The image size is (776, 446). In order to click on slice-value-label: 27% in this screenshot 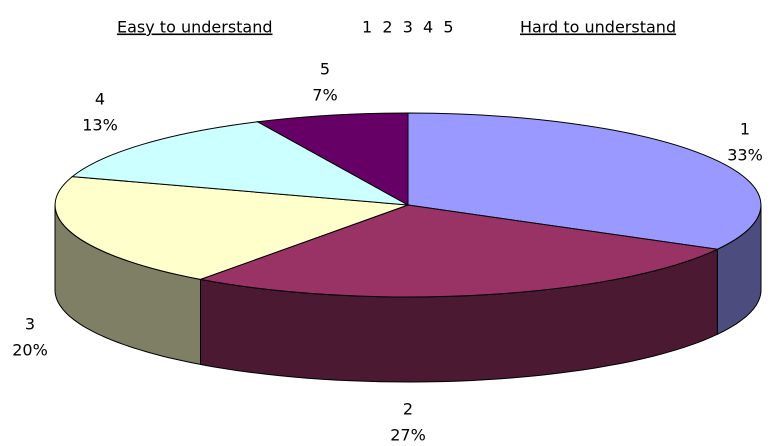, I will do `click(408, 435)`.